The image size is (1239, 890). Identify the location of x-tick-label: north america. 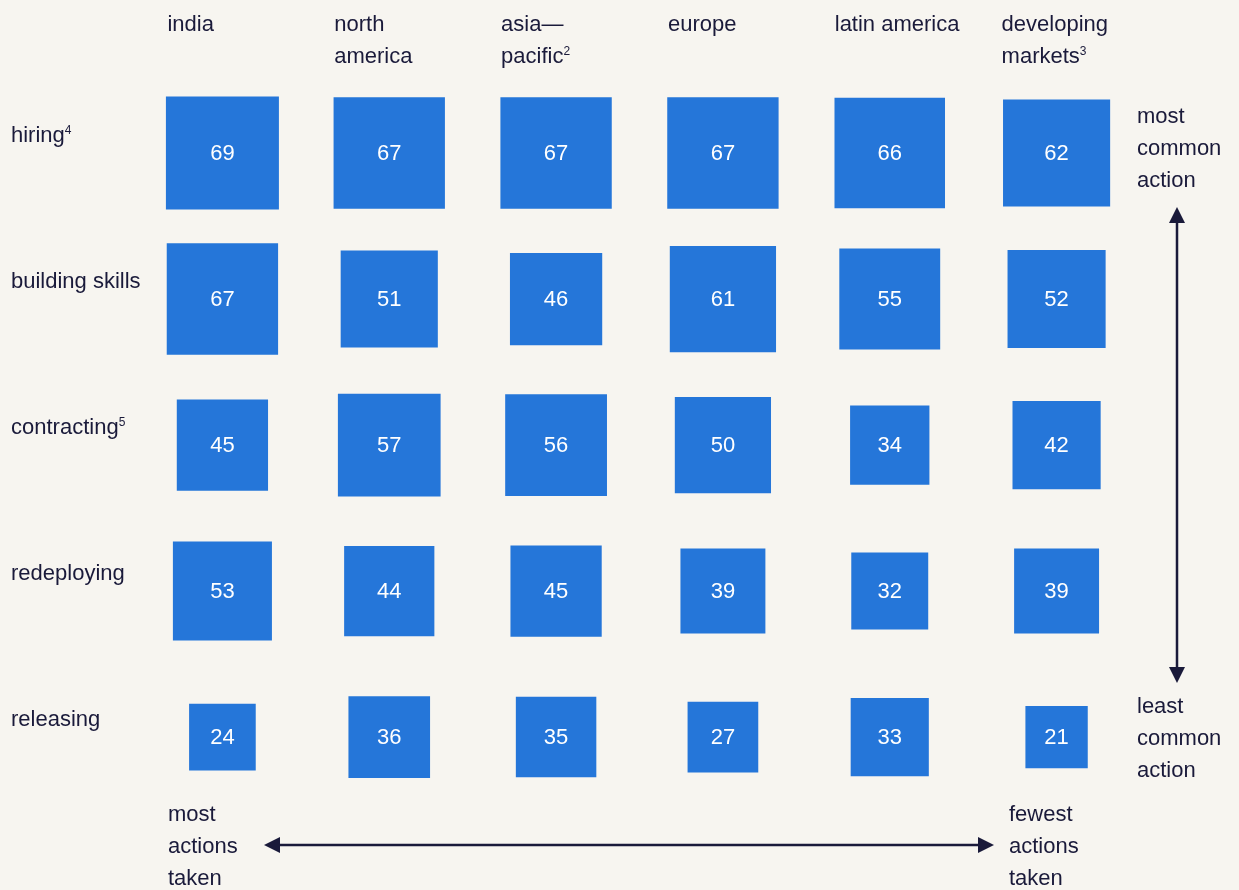
(374, 40).